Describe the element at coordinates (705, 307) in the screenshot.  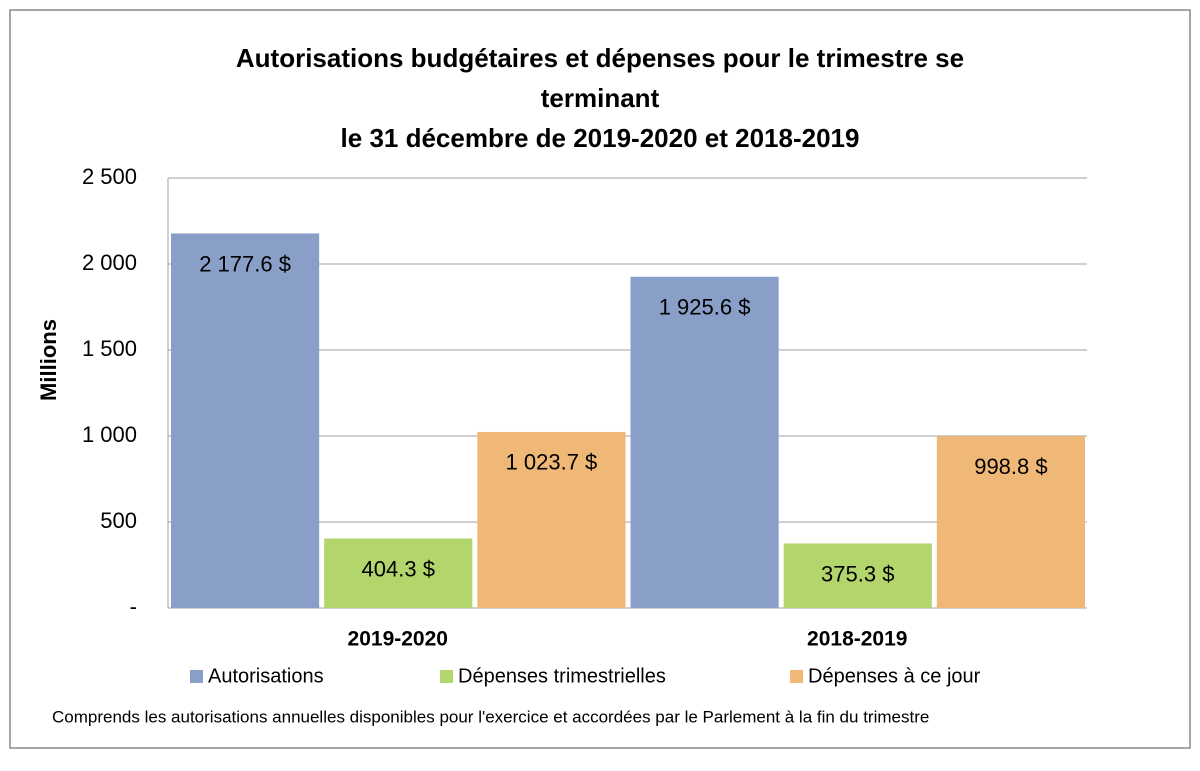
I see `value-label: 1 925.6 $` at that location.